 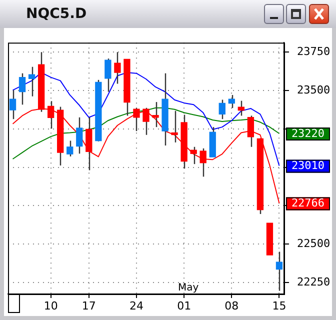 What do you see at coordinates (188, 288) in the screenshot?
I see `annotation: May` at bounding box center [188, 288].